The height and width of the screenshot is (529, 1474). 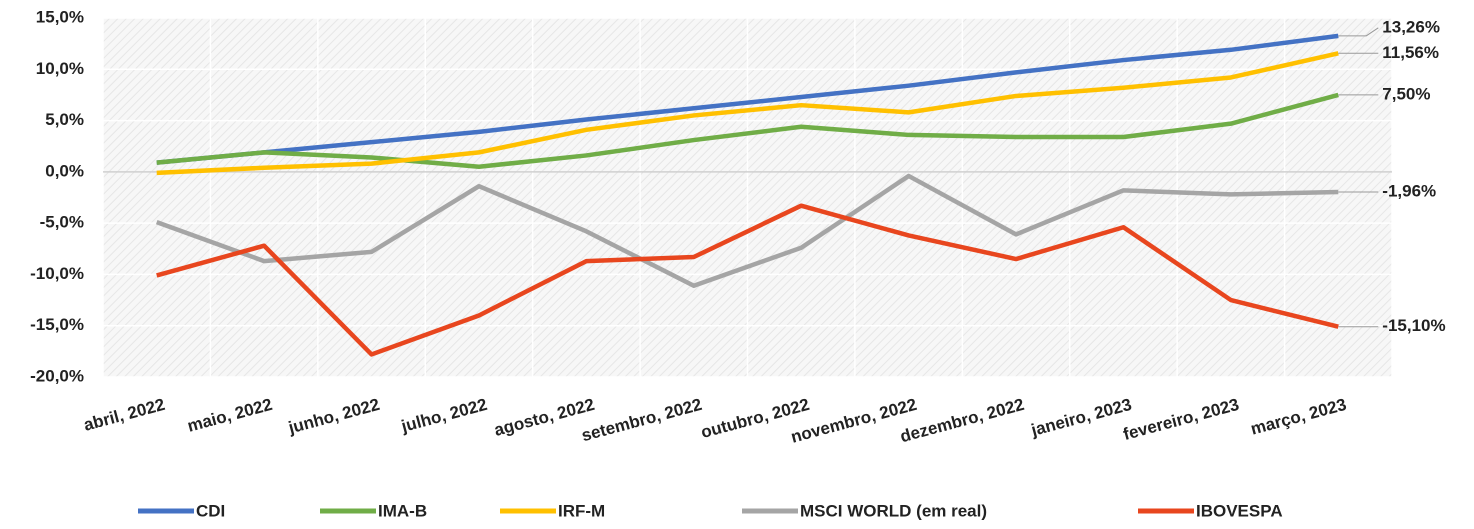 What do you see at coordinates (1411, 26) in the screenshot?
I see `value-label: 13,26%` at bounding box center [1411, 26].